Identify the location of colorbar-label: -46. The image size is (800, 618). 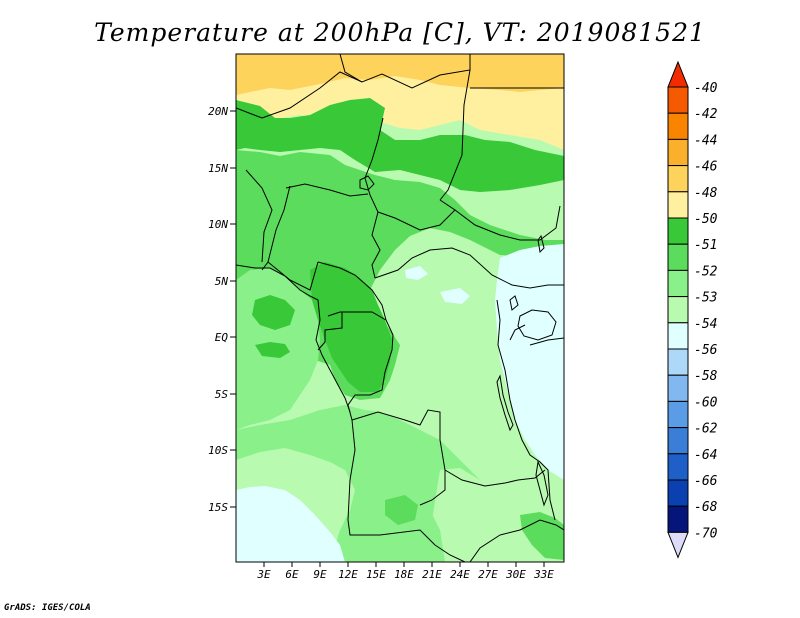
(706, 167).